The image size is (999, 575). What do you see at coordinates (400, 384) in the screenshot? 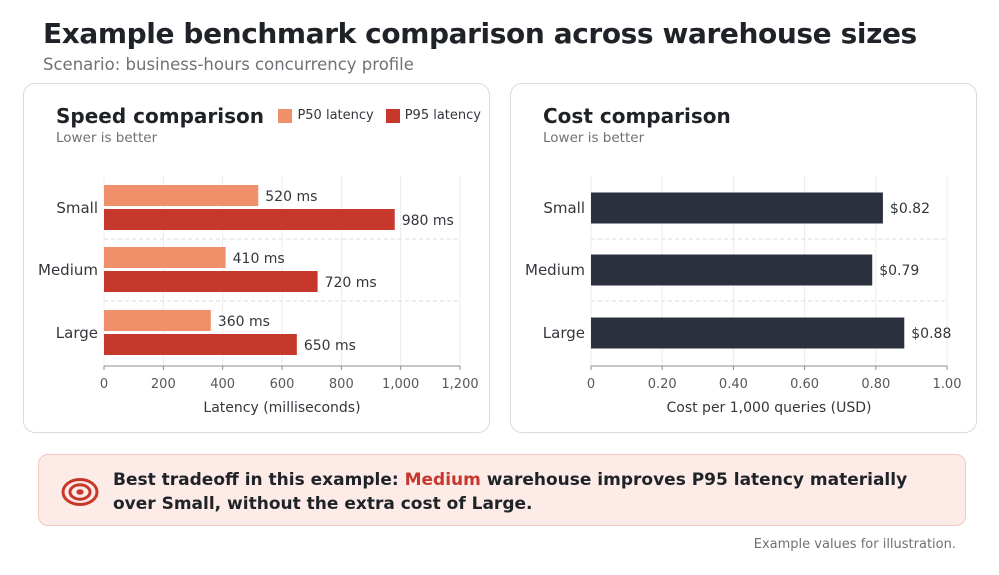
I see `x-tick-label: 1,000` at bounding box center [400, 384].